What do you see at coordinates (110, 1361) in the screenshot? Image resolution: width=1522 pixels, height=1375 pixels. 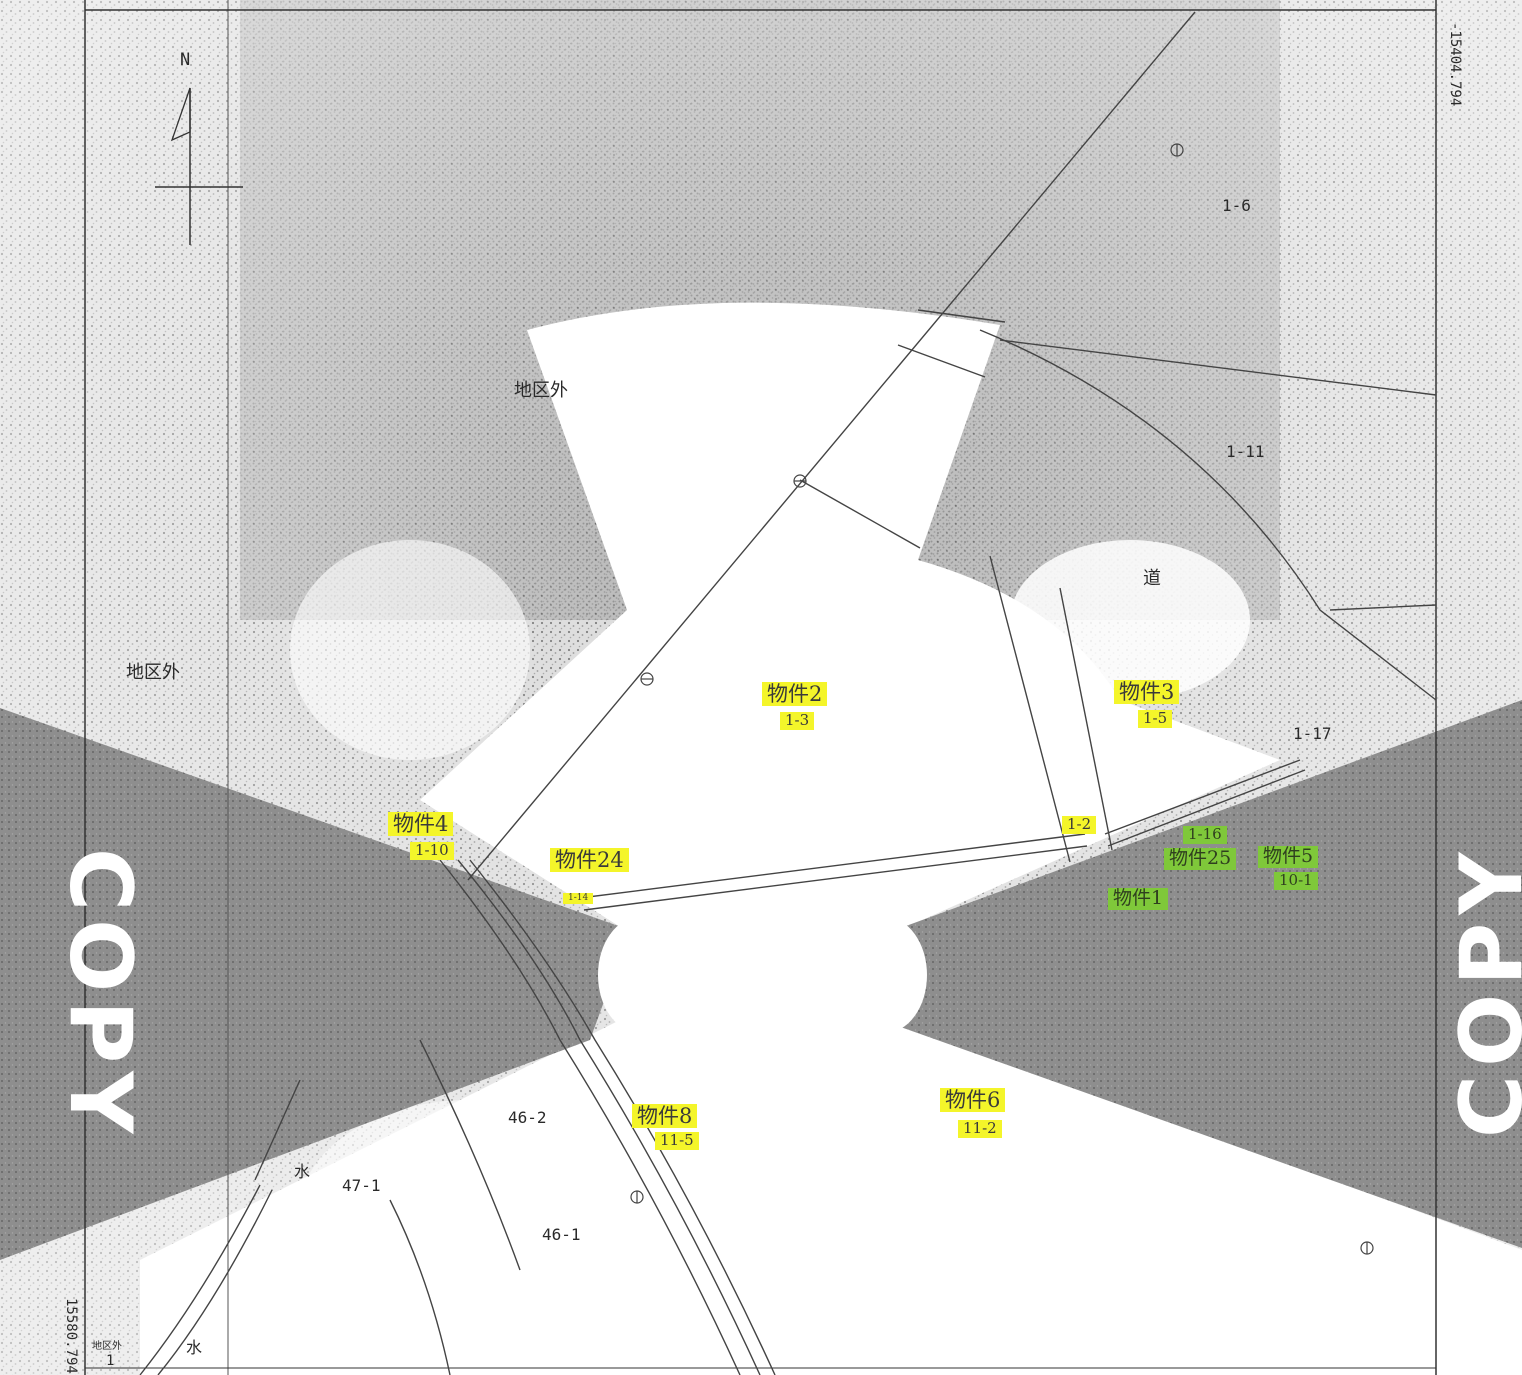 I see `parcel-label: 1` at bounding box center [110, 1361].